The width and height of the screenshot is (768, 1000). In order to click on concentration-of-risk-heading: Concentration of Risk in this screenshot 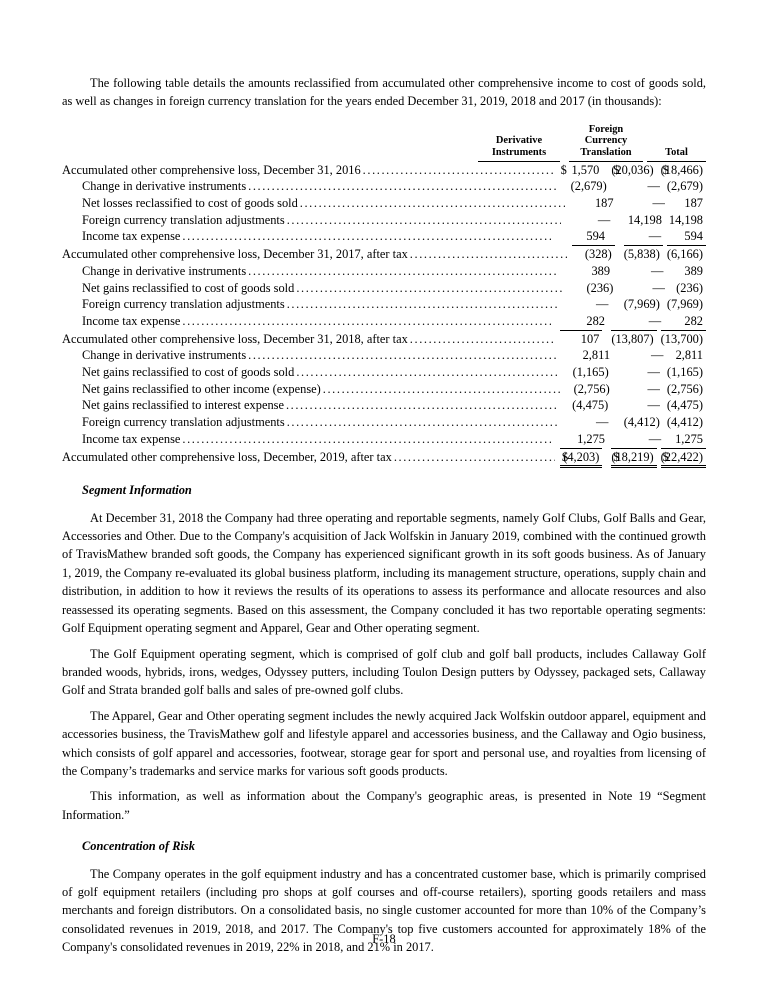, I will do `click(138, 846)`.